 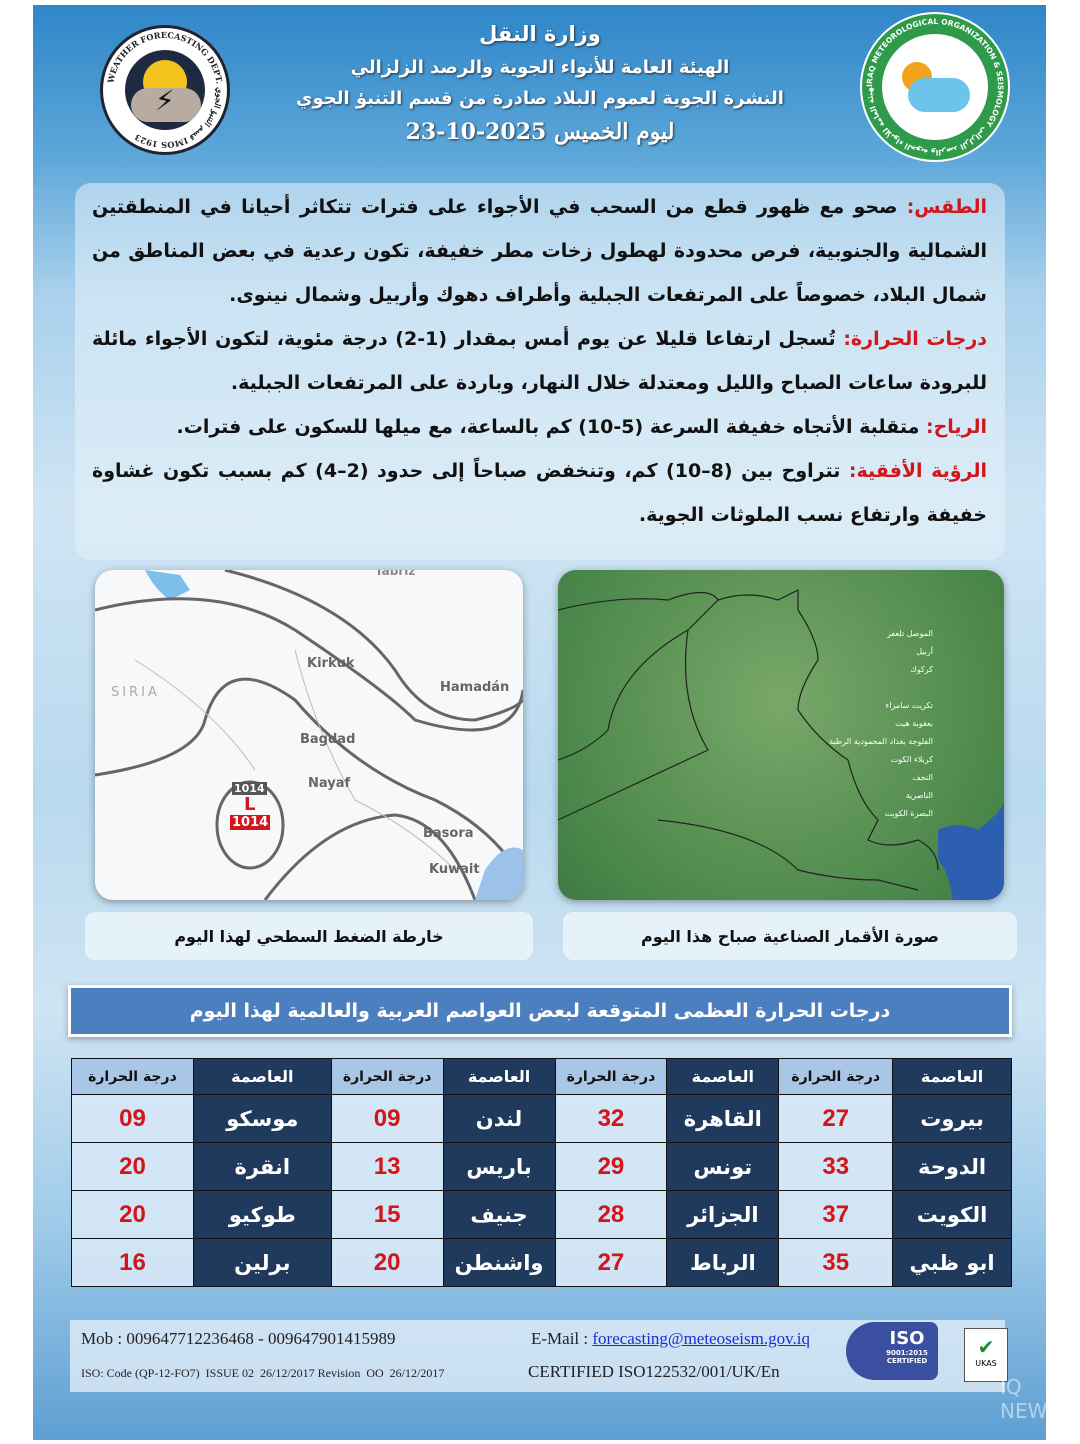 I want to click on isobar-label: 1014, so click(x=249, y=788).